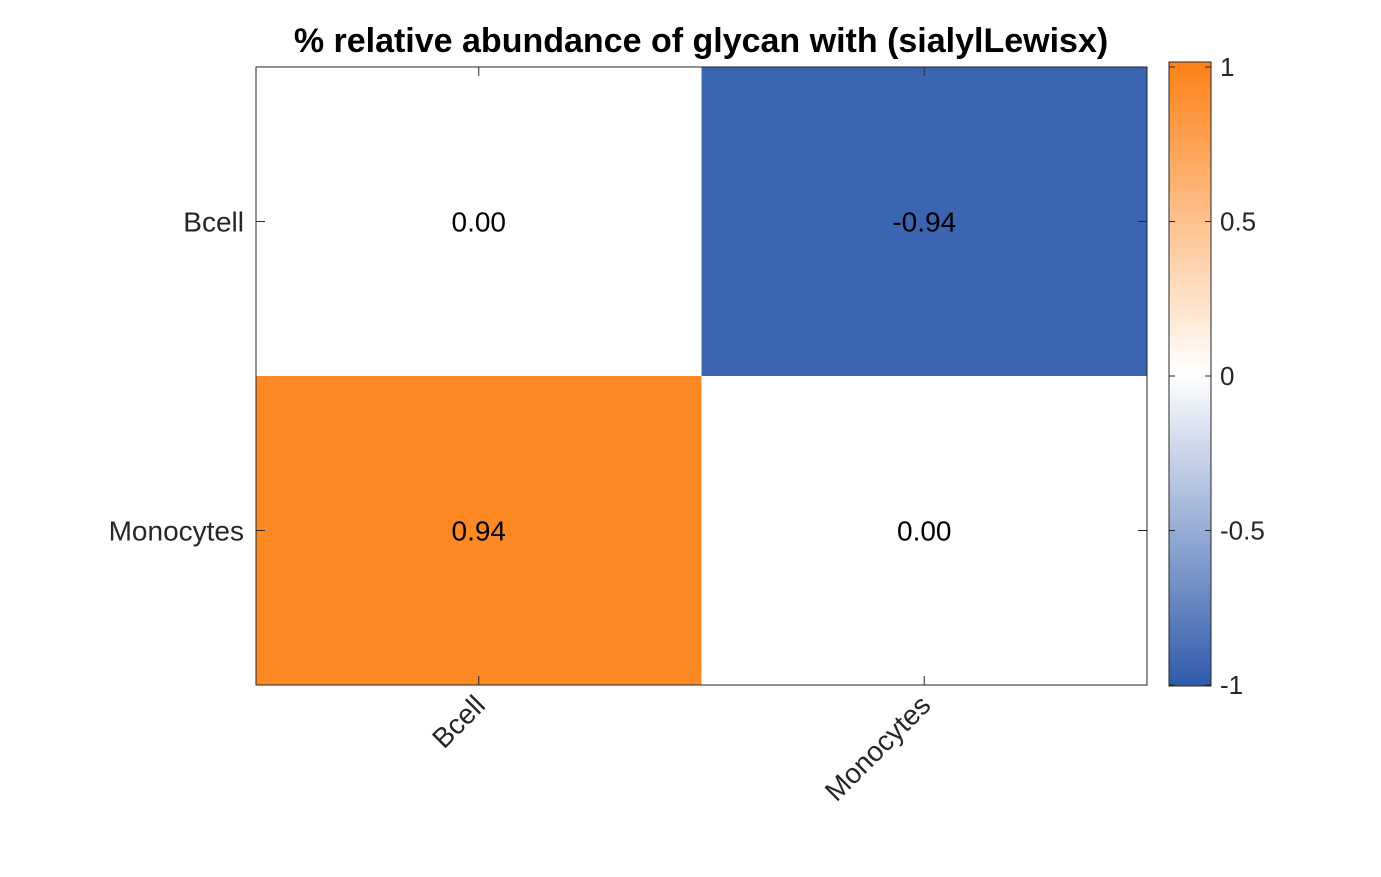 This screenshot has width=1381, height=877. I want to click on colorbar-gradient, so click(1190, 374).